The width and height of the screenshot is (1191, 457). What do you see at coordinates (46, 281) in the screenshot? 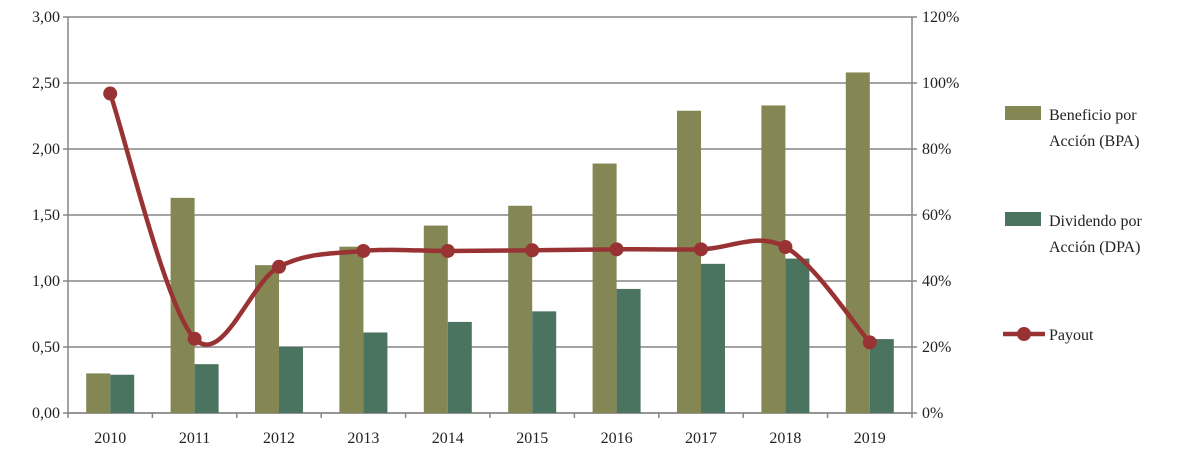
I see `y-tick-label: 1,00` at bounding box center [46, 281].